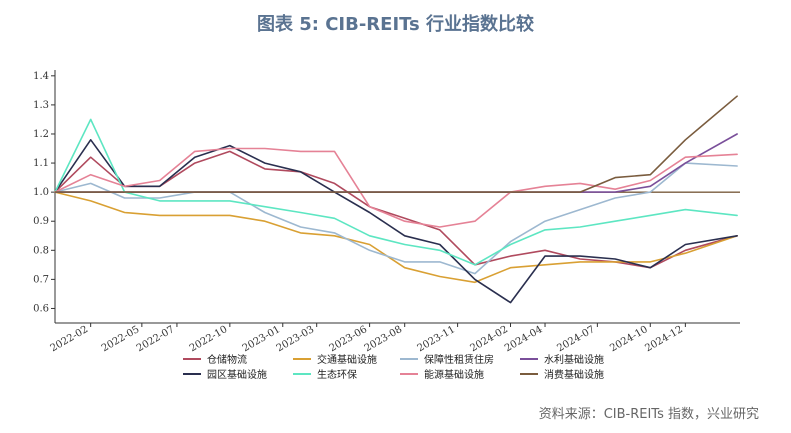 The height and width of the screenshot is (433, 791). Describe the element at coordinates (41, 192) in the screenshot. I see `y-tick-label: 1.0` at that location.